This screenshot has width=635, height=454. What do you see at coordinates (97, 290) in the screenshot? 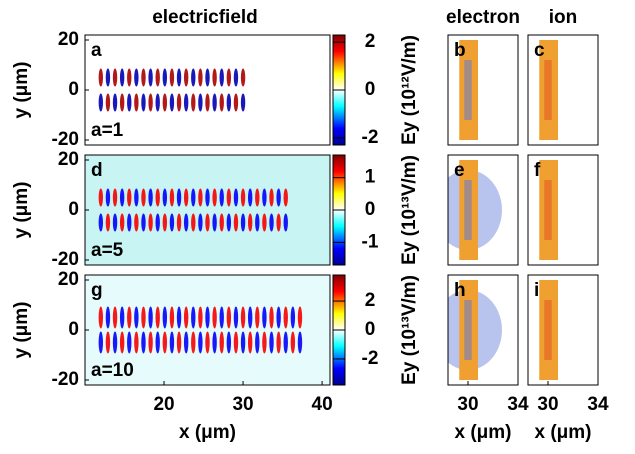
I see `panel-label: g` at bounding box center [97, 290].